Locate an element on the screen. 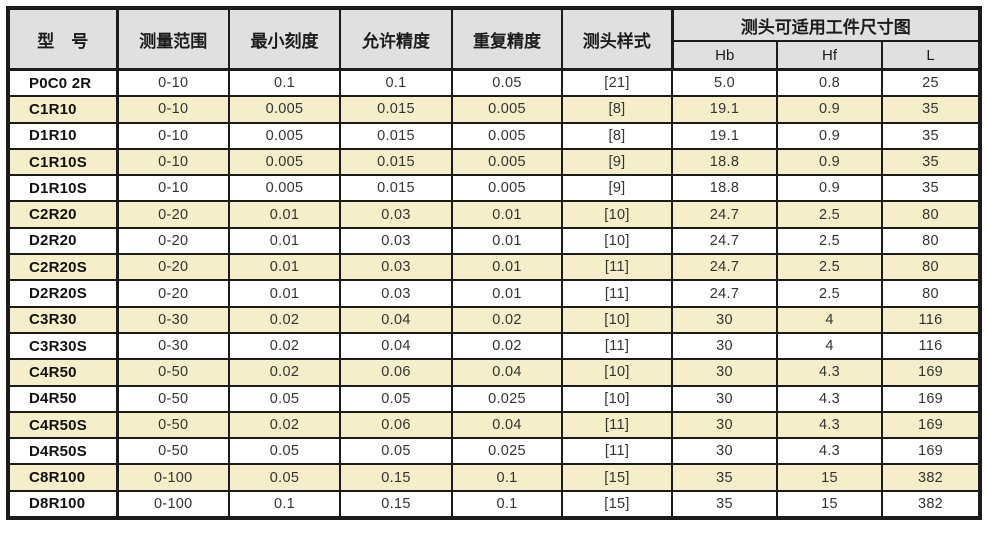 This screenshot has height=549, width=986. table-row: D8R100 0-100 0.1 0.15 0.1 [15] 35 15 382 is located at coordinates (494, 504).